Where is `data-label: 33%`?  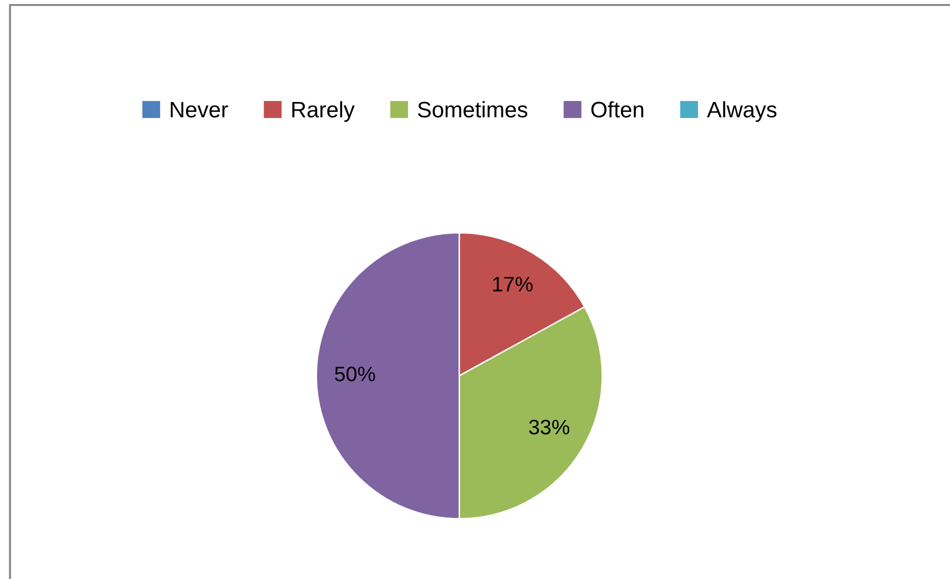 data-label: 33% is located at coordinates (549, 427).